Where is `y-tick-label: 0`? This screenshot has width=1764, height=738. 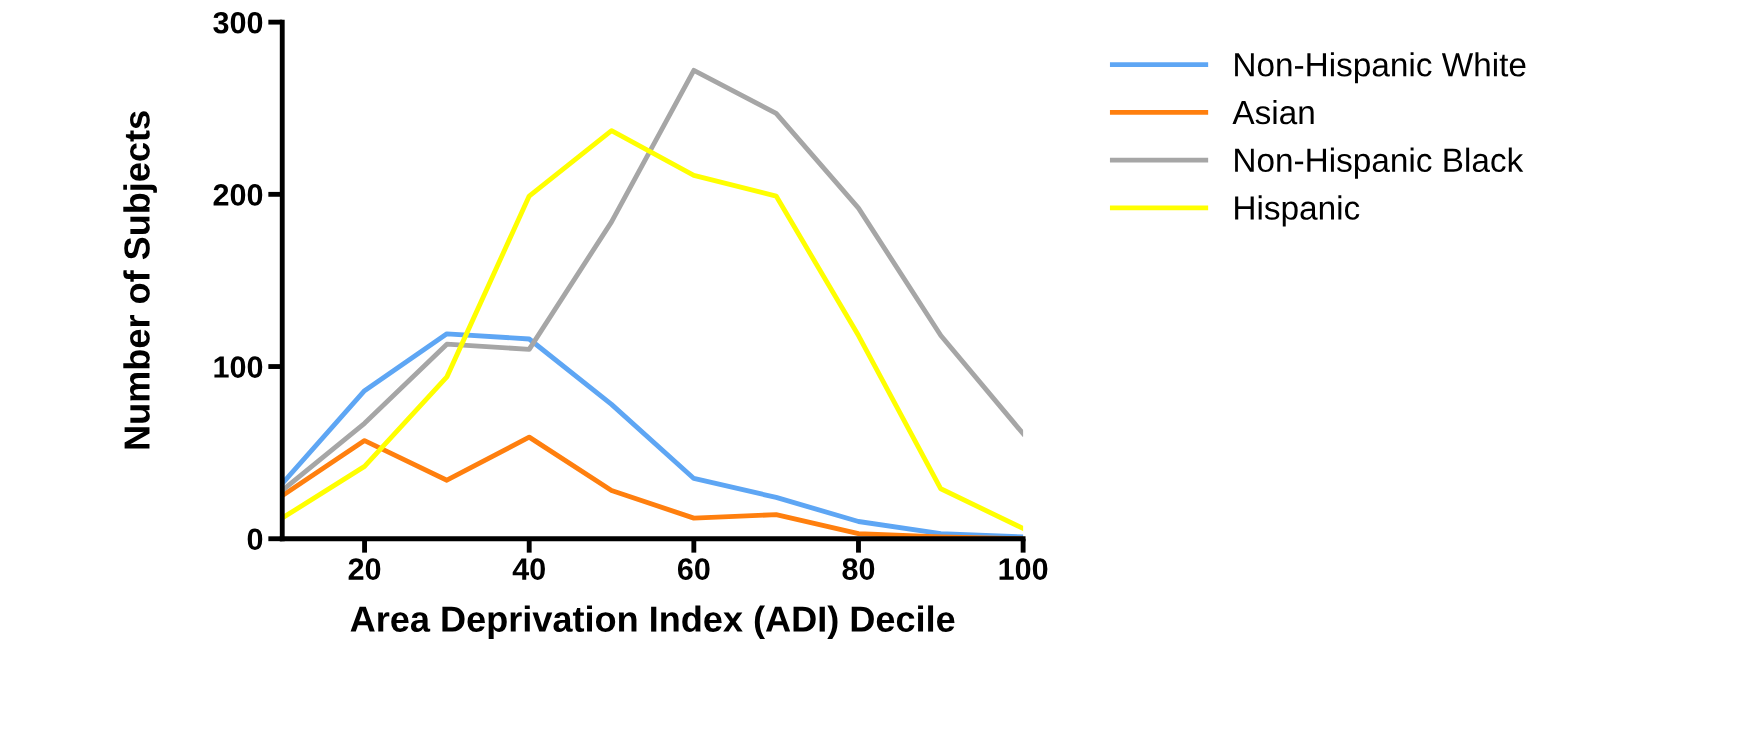
y-tick-label: 0 is located at coordinates (255, 539).